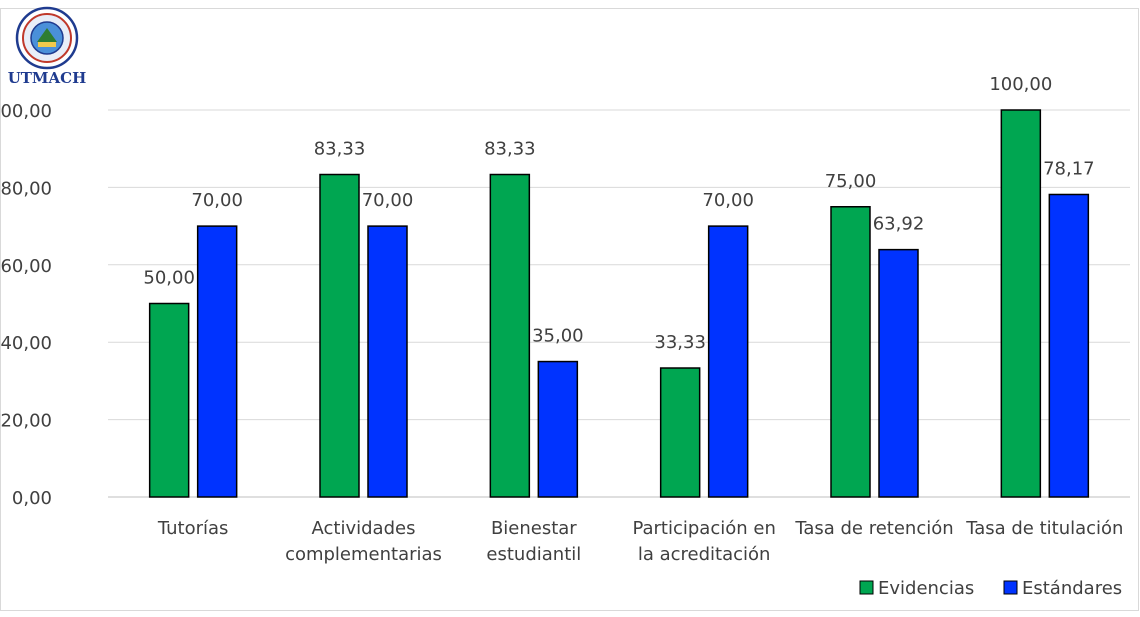 The height and width of the screenshot is (617, 1140). What do you see at coordinates (533, 554) in the screenshot?
I see `x-tick-label: estudiantil` at bounding box center [533, 554].